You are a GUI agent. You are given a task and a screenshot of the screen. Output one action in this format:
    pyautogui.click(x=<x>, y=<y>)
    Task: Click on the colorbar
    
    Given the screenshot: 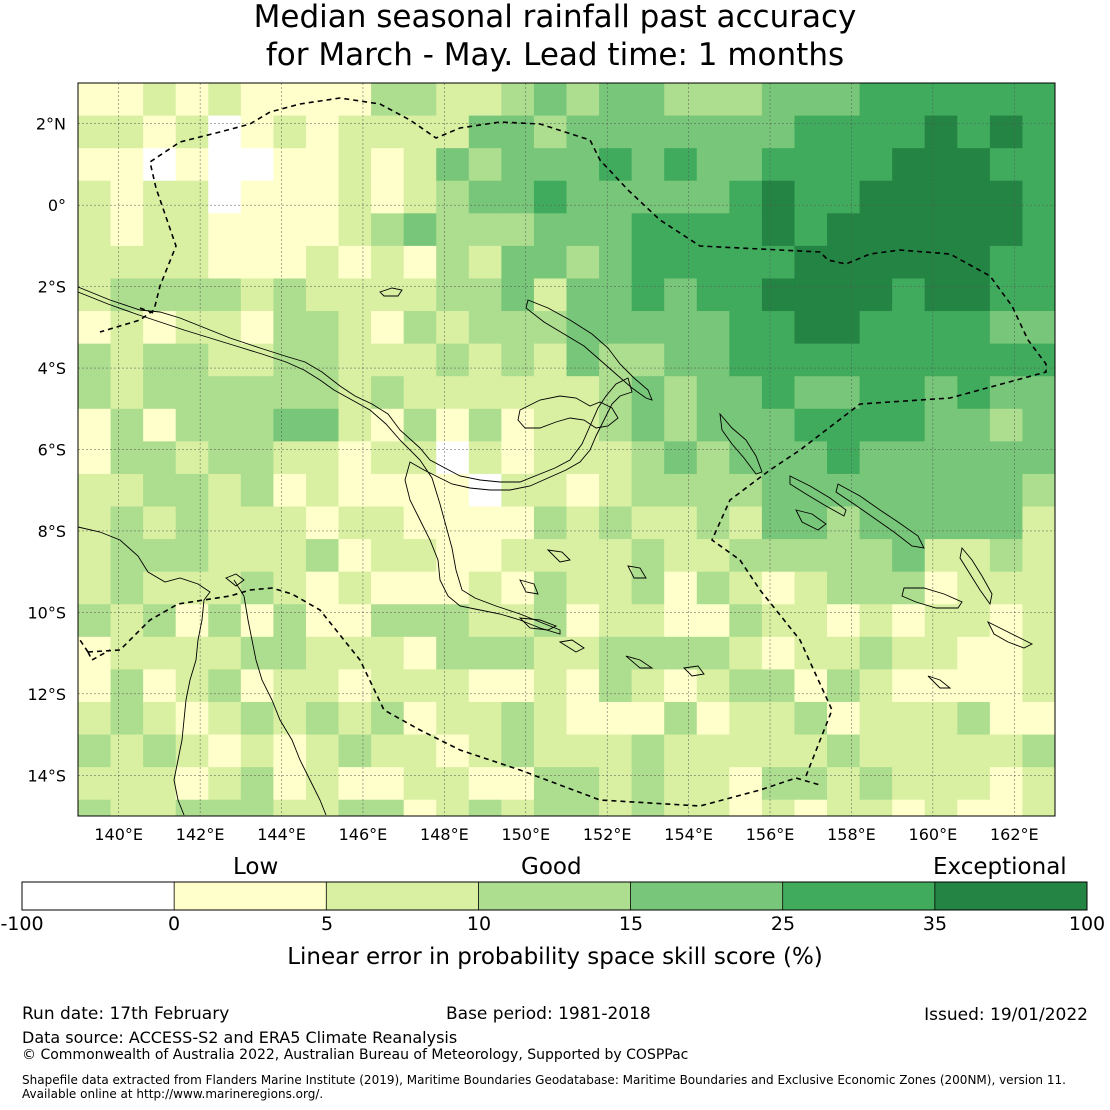 What is the action you would take?
    pyautogui.click(x=554, y=896)
    